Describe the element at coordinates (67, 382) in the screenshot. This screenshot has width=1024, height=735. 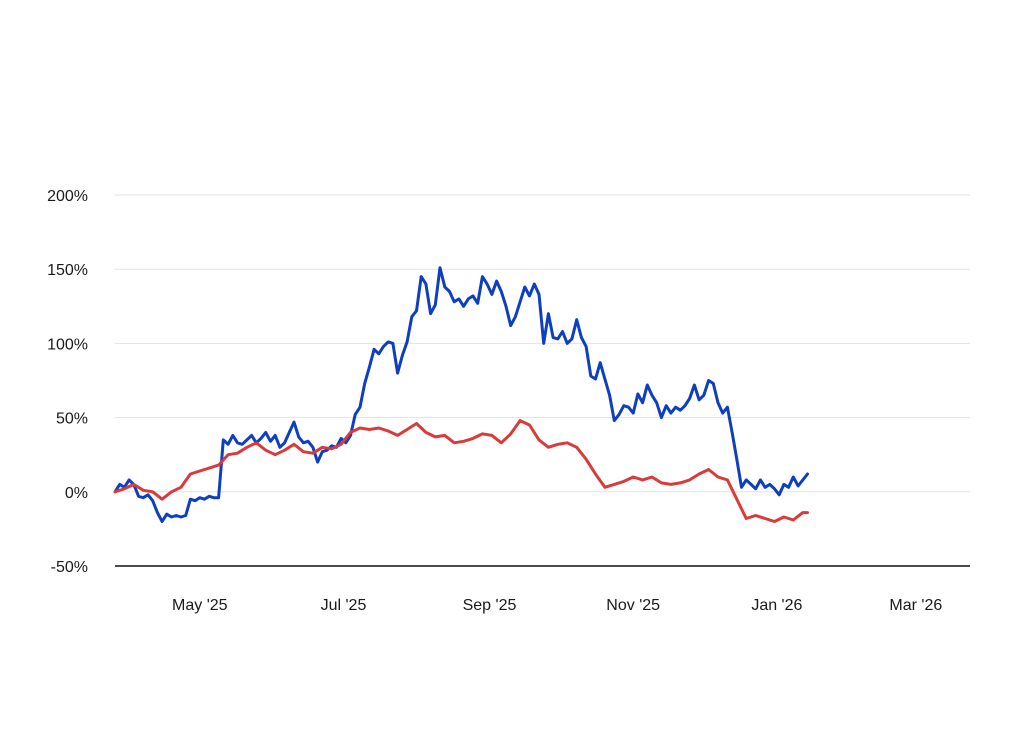
I see `y-axis-tick-labels: 200% 150% 100% 50% 0% -50%` at that location.